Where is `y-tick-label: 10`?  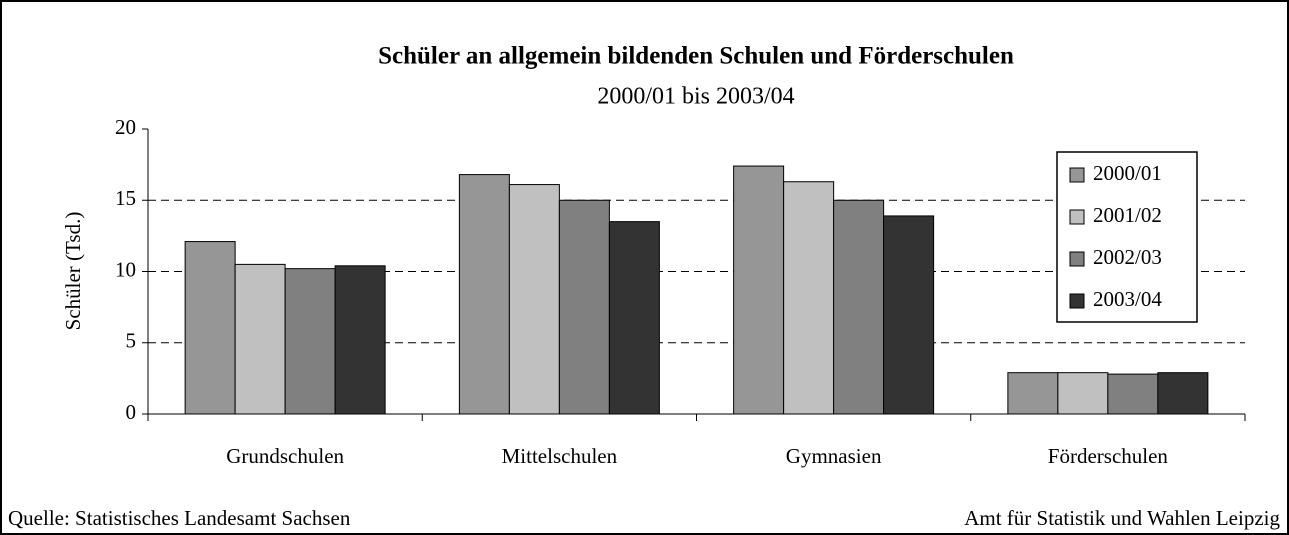 y-tick-label: 10 is located at coordinates (125, 269).